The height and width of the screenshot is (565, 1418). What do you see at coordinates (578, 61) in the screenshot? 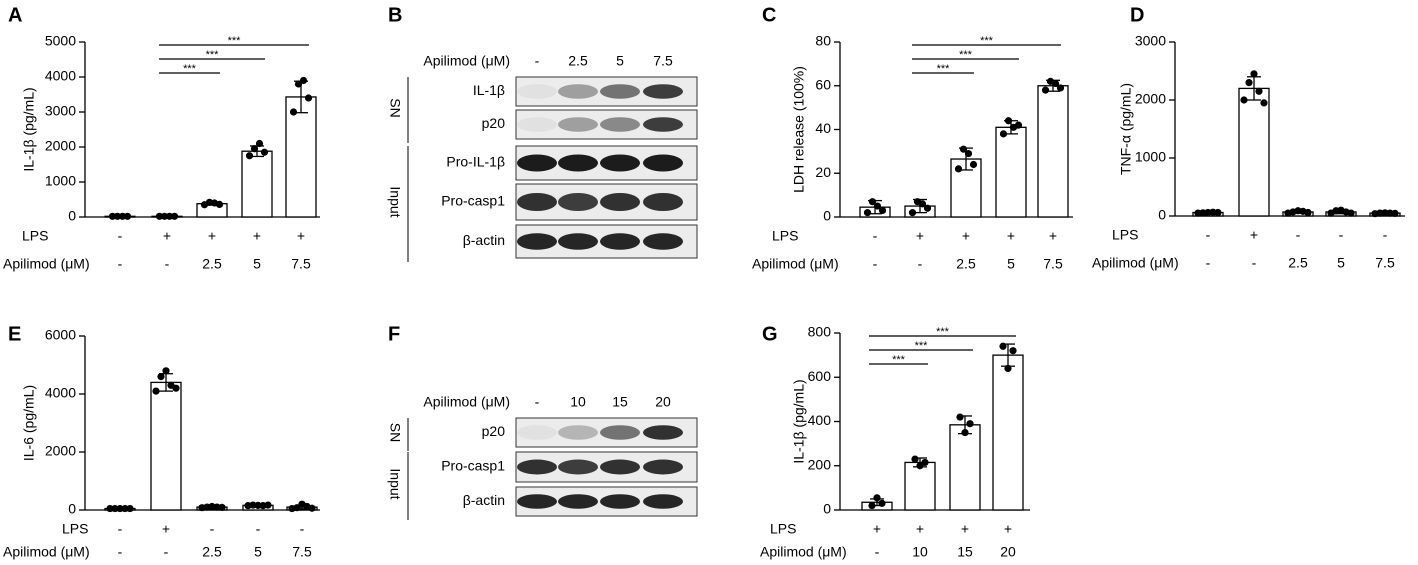
I see `lane-label: 2.5` at bounding box center [578, 61].